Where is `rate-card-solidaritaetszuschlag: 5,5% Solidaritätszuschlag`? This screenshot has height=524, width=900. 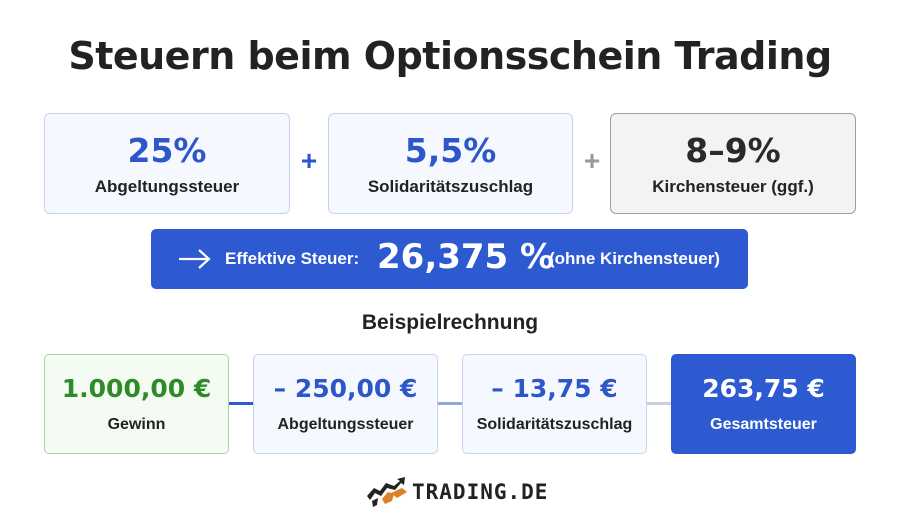 rate-card-solidaritaetszuschlag: 5,5% Solidaritätszuschlag is located at coordinates (450, 163).